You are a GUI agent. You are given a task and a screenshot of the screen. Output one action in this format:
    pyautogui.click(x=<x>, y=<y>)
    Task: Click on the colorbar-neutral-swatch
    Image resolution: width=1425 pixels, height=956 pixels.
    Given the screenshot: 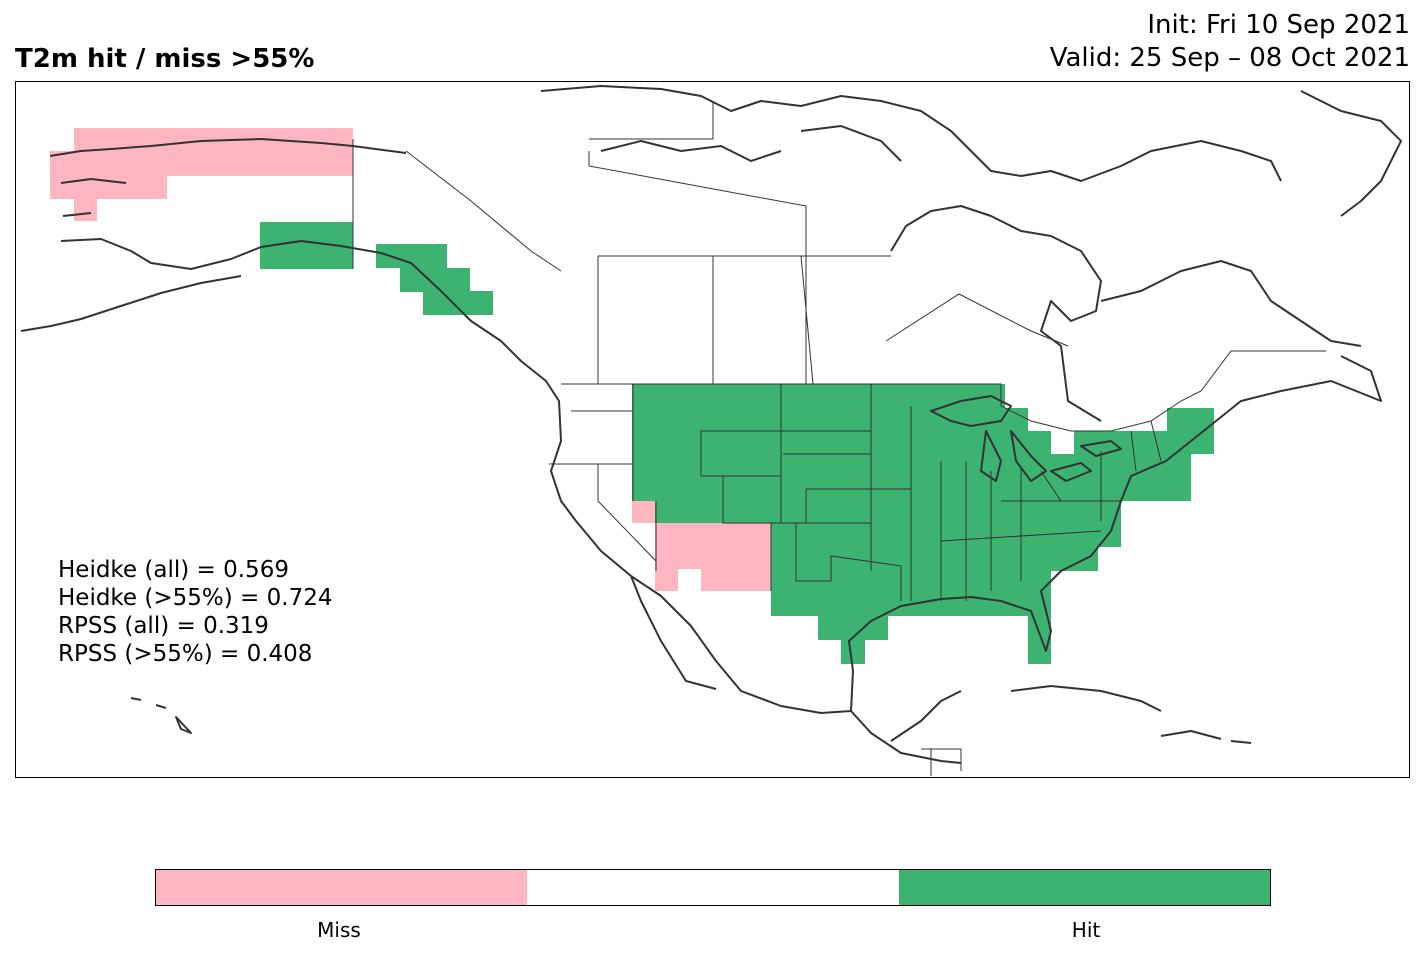 What is the action you would take?
    pyautogui.click(x=713, y=887)
    